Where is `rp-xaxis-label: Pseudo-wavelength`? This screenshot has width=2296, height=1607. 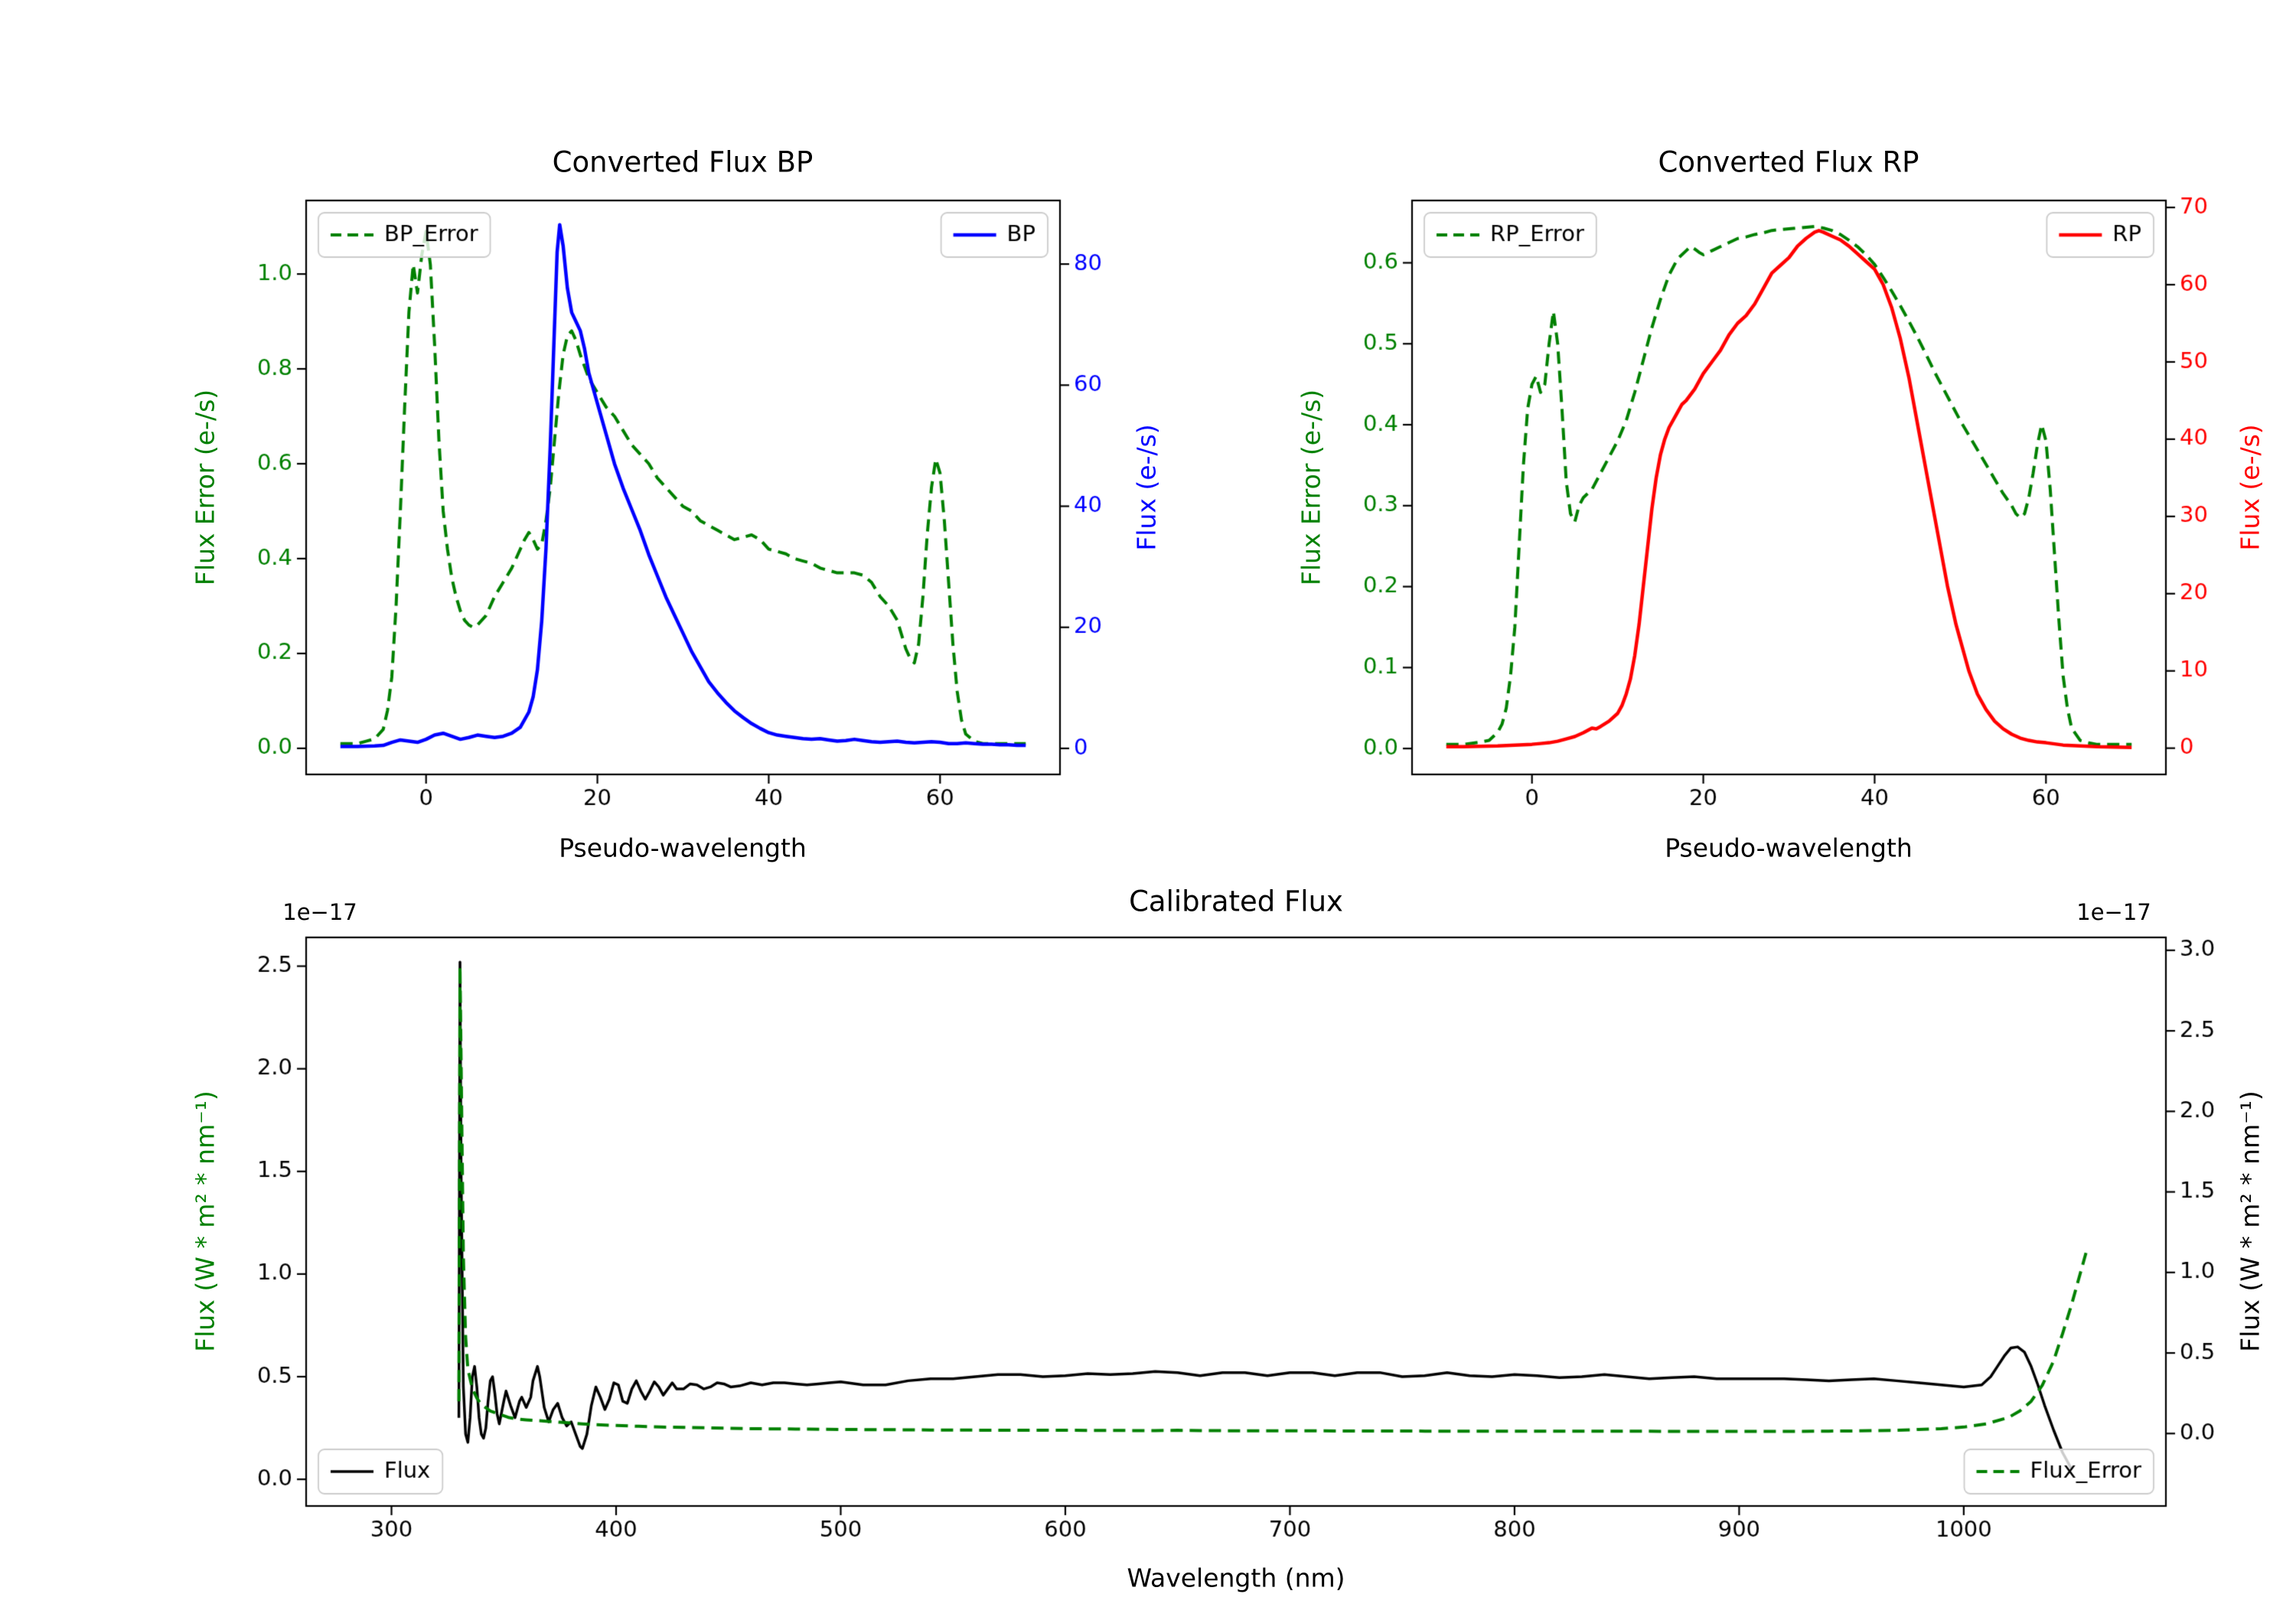 rp-xaxis-label: Pseudo-wavelength is located at coordinates (1789, 848).